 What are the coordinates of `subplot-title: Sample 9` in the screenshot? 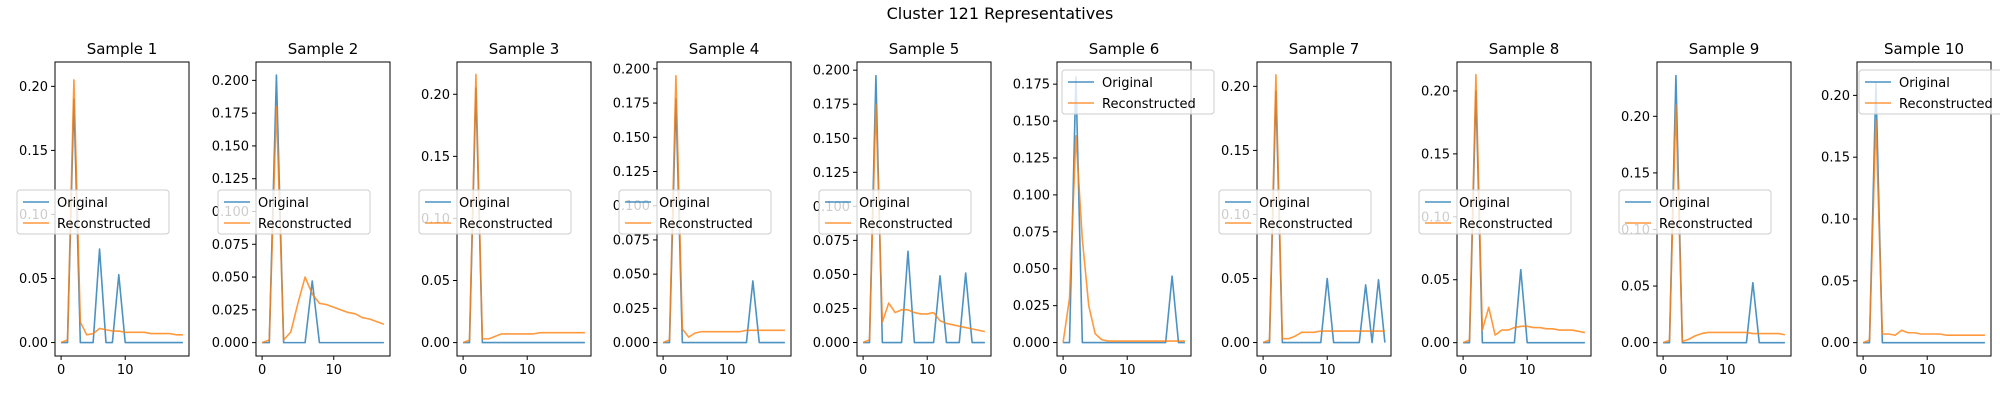 It's located at (1724, 49).